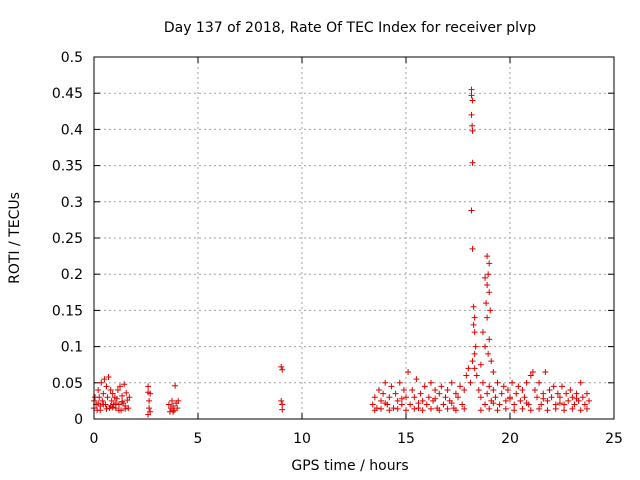 The height and width of the screenshot is (480, 640). What do you see at coordinates (72, 275) in the screenshot?
I see `y-tick-label: 0.2` at bounding box center [72, 275].